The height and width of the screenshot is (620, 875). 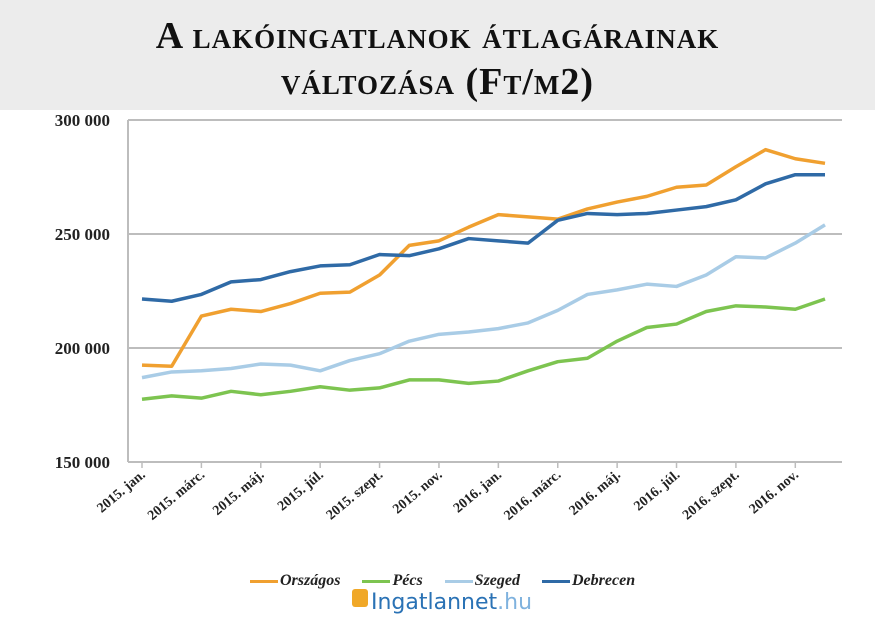 What do you see at coordinates (478, 492) in the screenshot?
I see `x-tick-label: 2016. jan.` at bounding box center [478, 492].